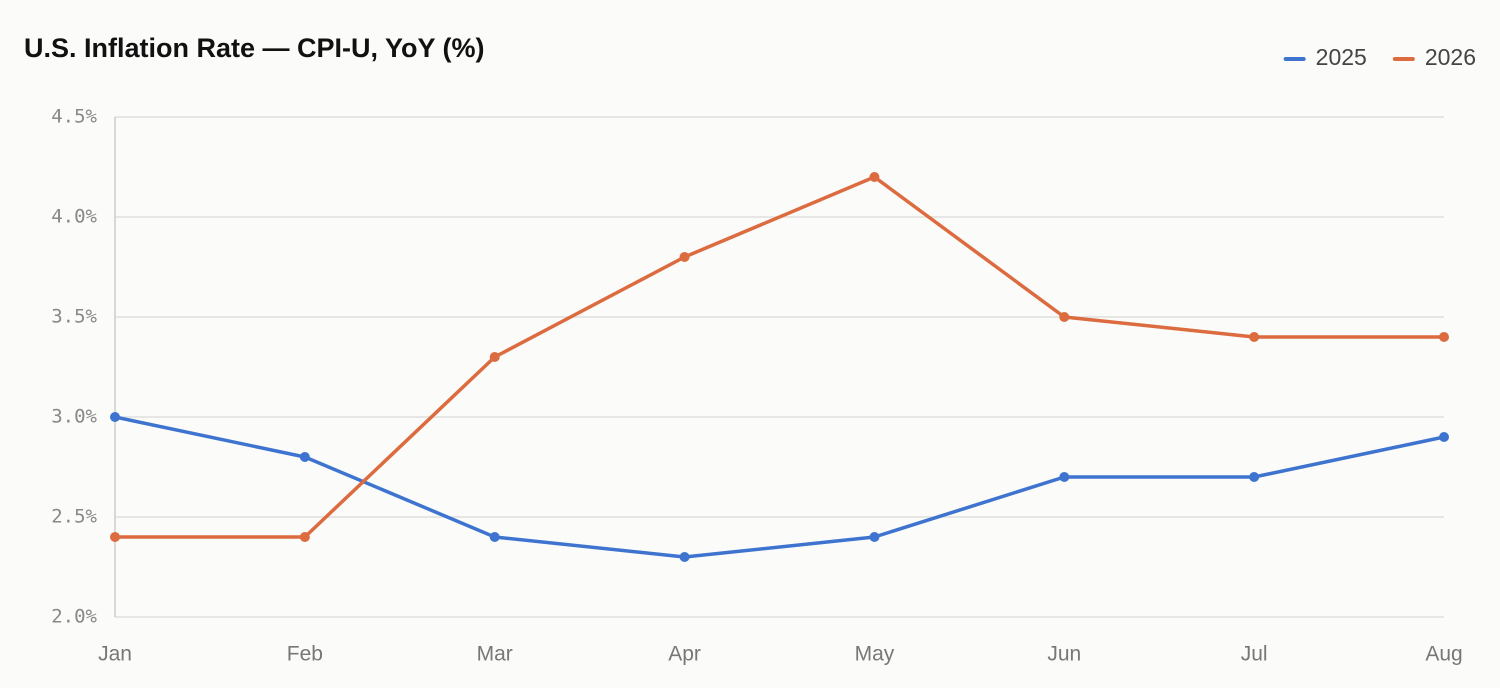 The width and height of the screenshot is (1500, 688). What do you see at coordinates (74, 417) in the screenshot?
I see `y-tick-label: 3.0%` at bounding box center [74, 417].